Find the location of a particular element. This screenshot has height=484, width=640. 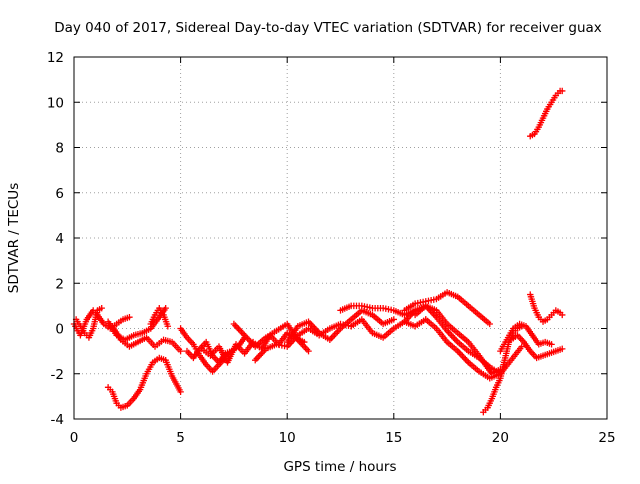

x-tick-label: 5 is located at coordinates (180, 438).